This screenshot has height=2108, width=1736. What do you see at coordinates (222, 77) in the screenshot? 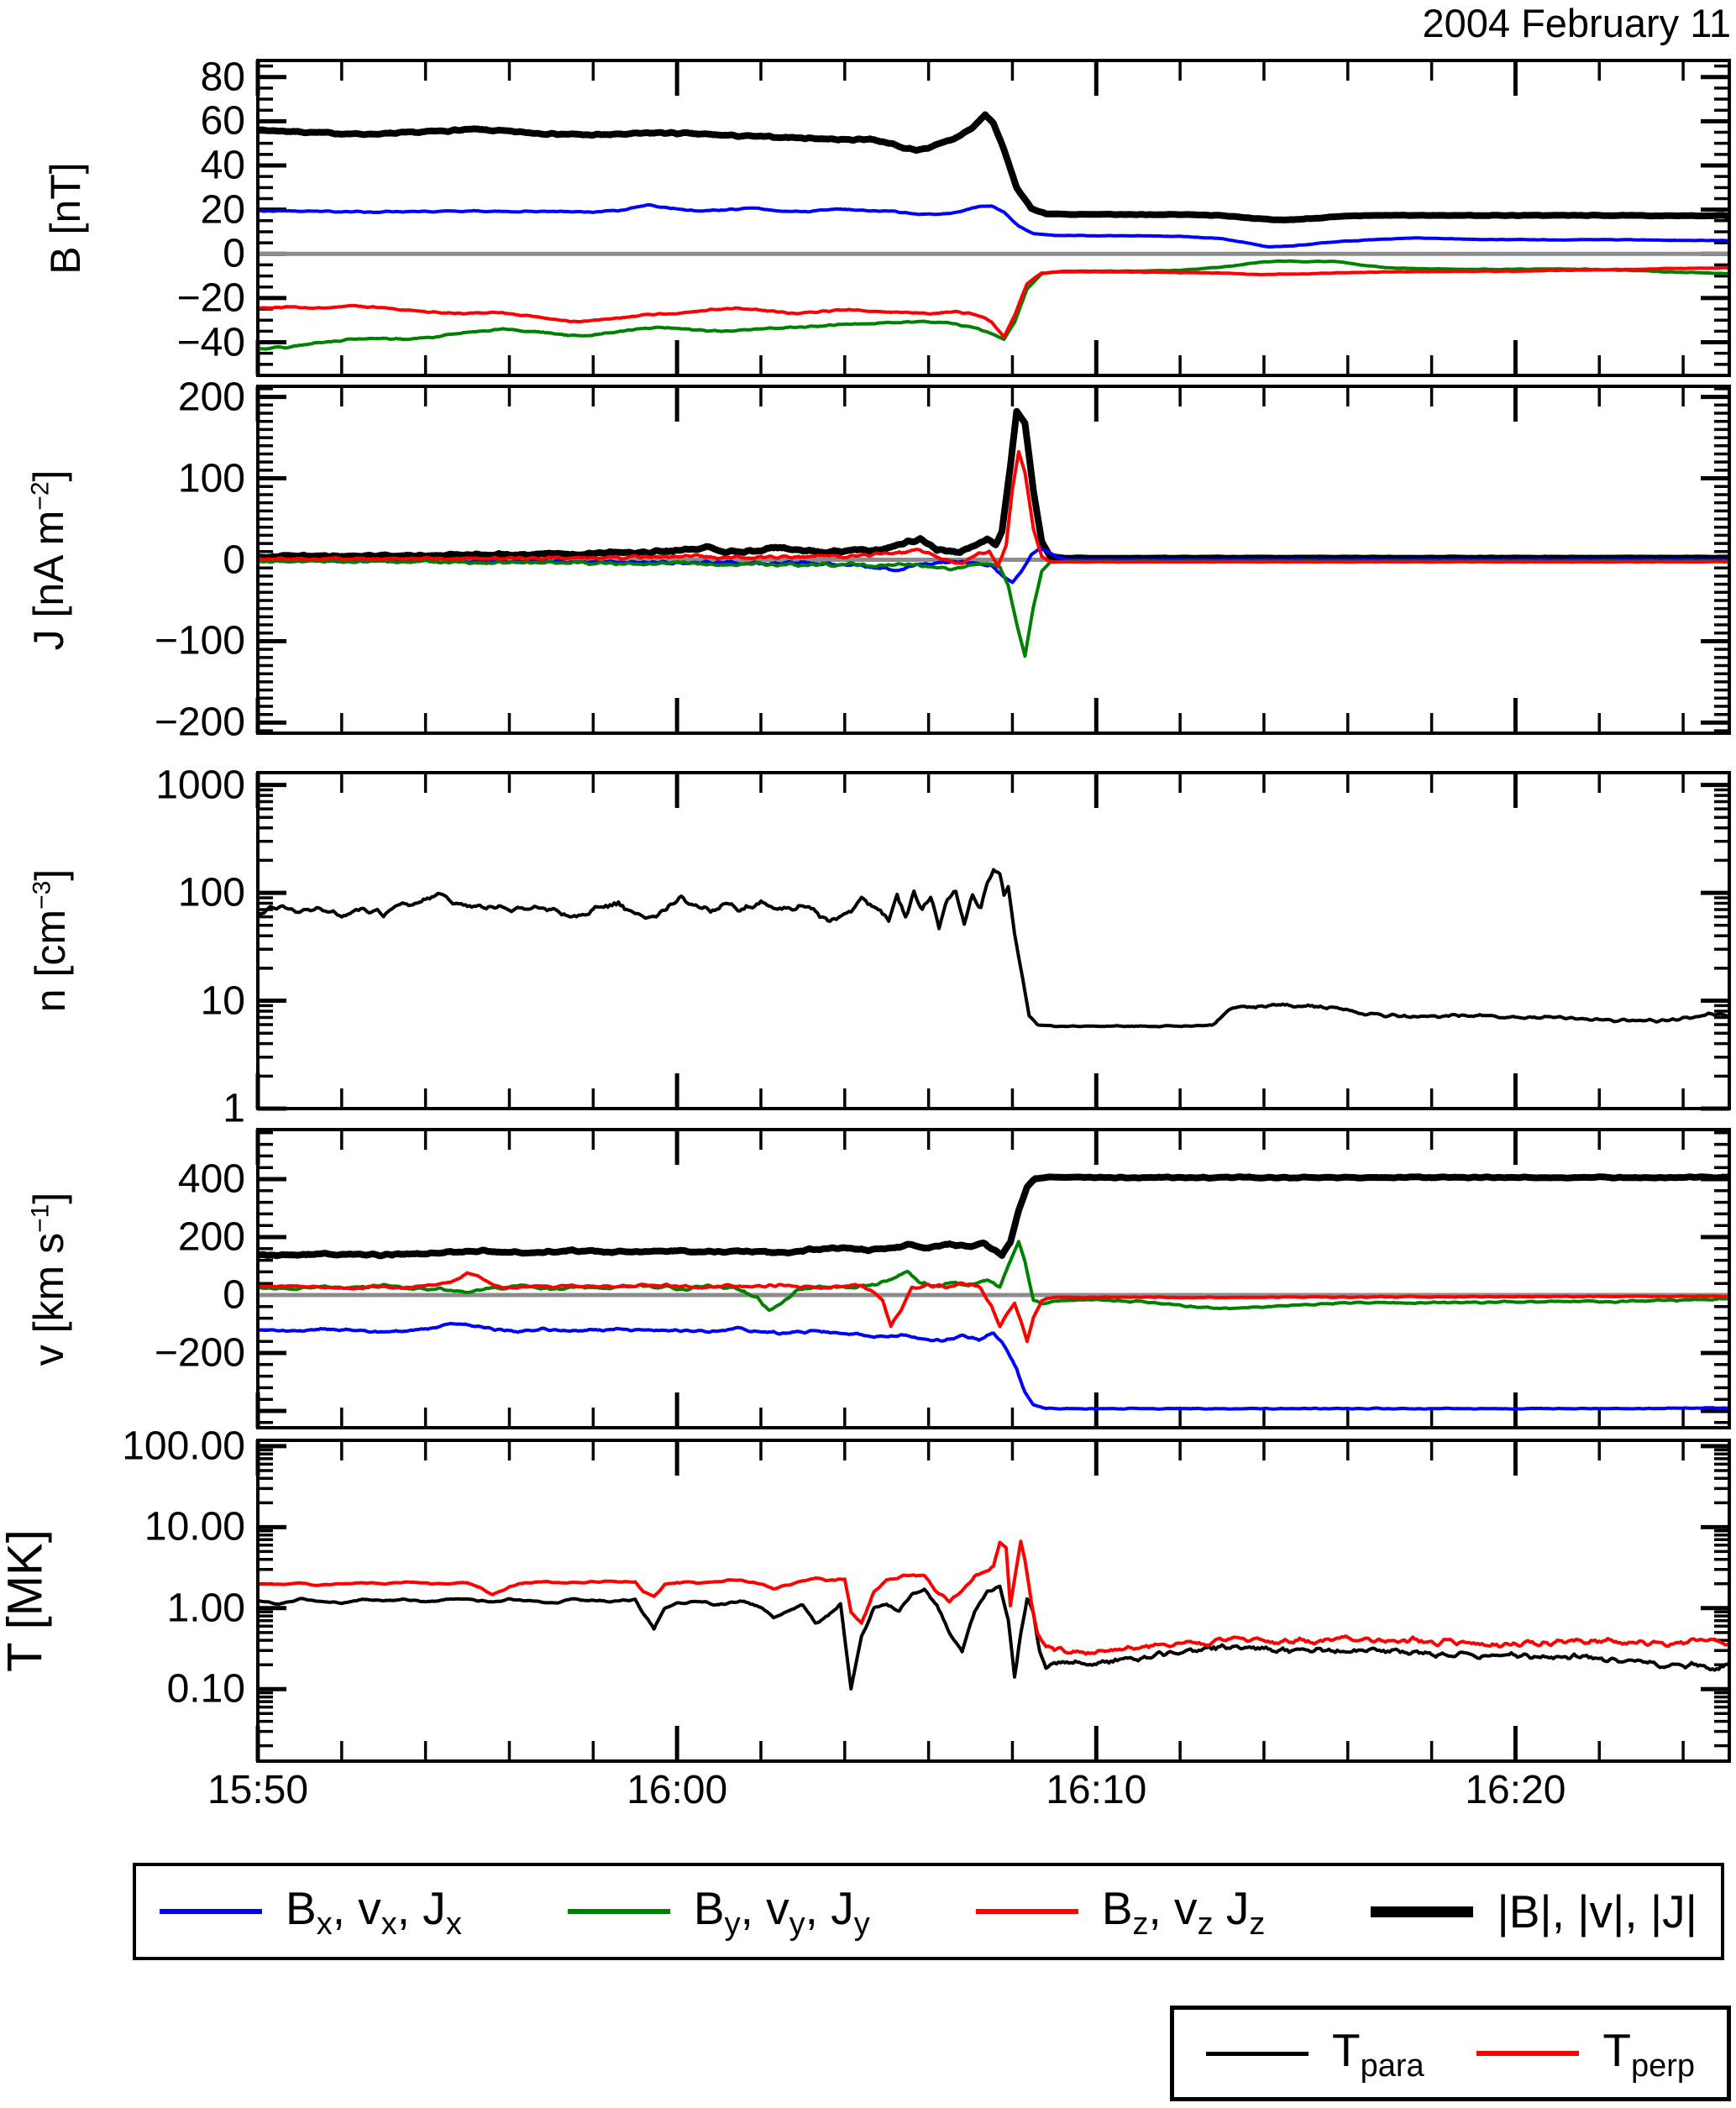
I see `y-tick-label-B-80: 80` at bounding box center [222, 77].